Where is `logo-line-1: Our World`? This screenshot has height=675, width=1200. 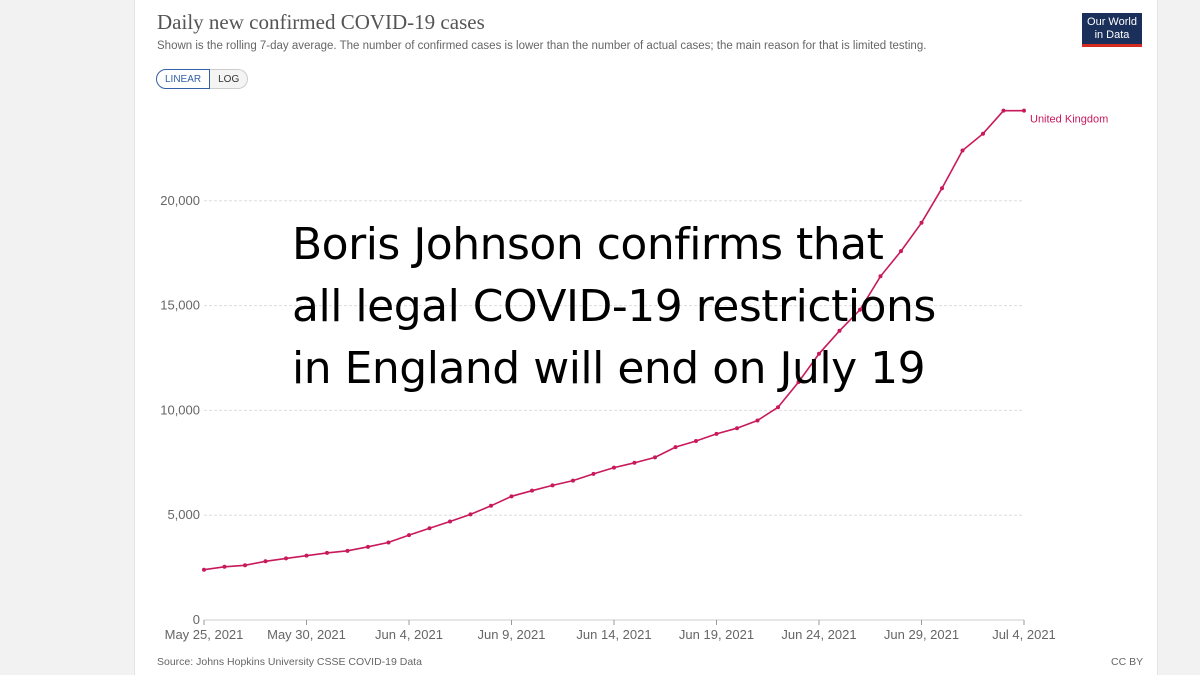 logo-line-1: Our World is located at coordinates (1112, 22).